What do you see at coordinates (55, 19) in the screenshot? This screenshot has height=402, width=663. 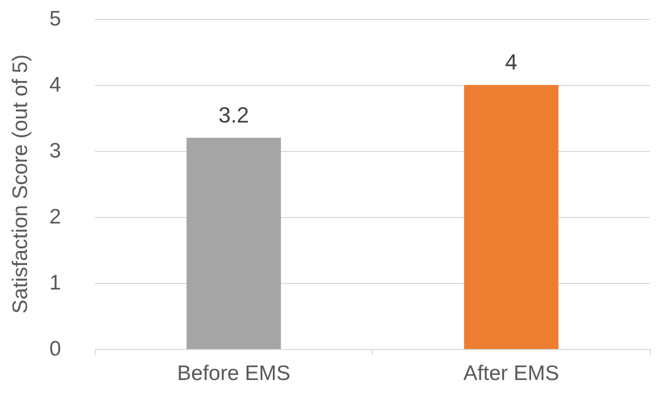 I see `y-tick-label: 5` at bounding box center [55, 19].